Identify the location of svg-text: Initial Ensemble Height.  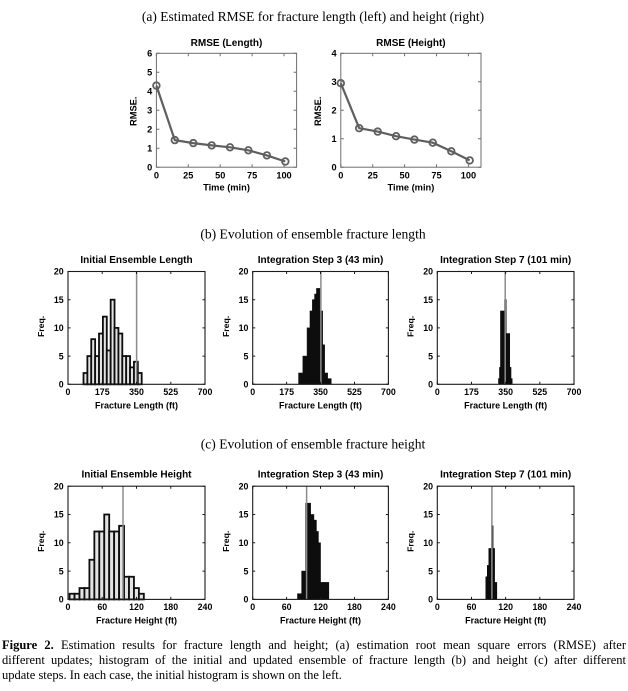
(136, 475).